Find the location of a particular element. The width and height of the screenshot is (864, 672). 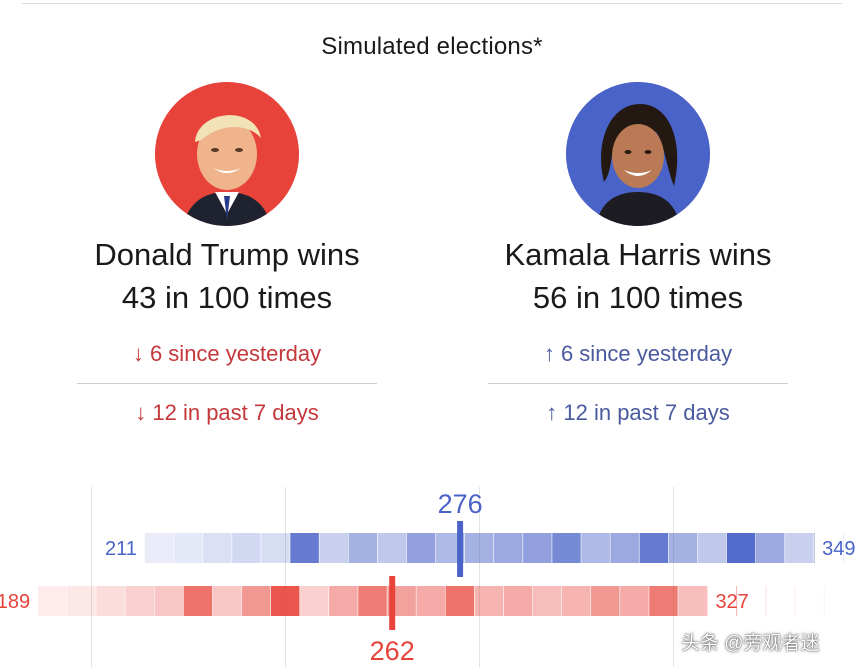

trump-portrait-icon is located at coordinates (227, 154).